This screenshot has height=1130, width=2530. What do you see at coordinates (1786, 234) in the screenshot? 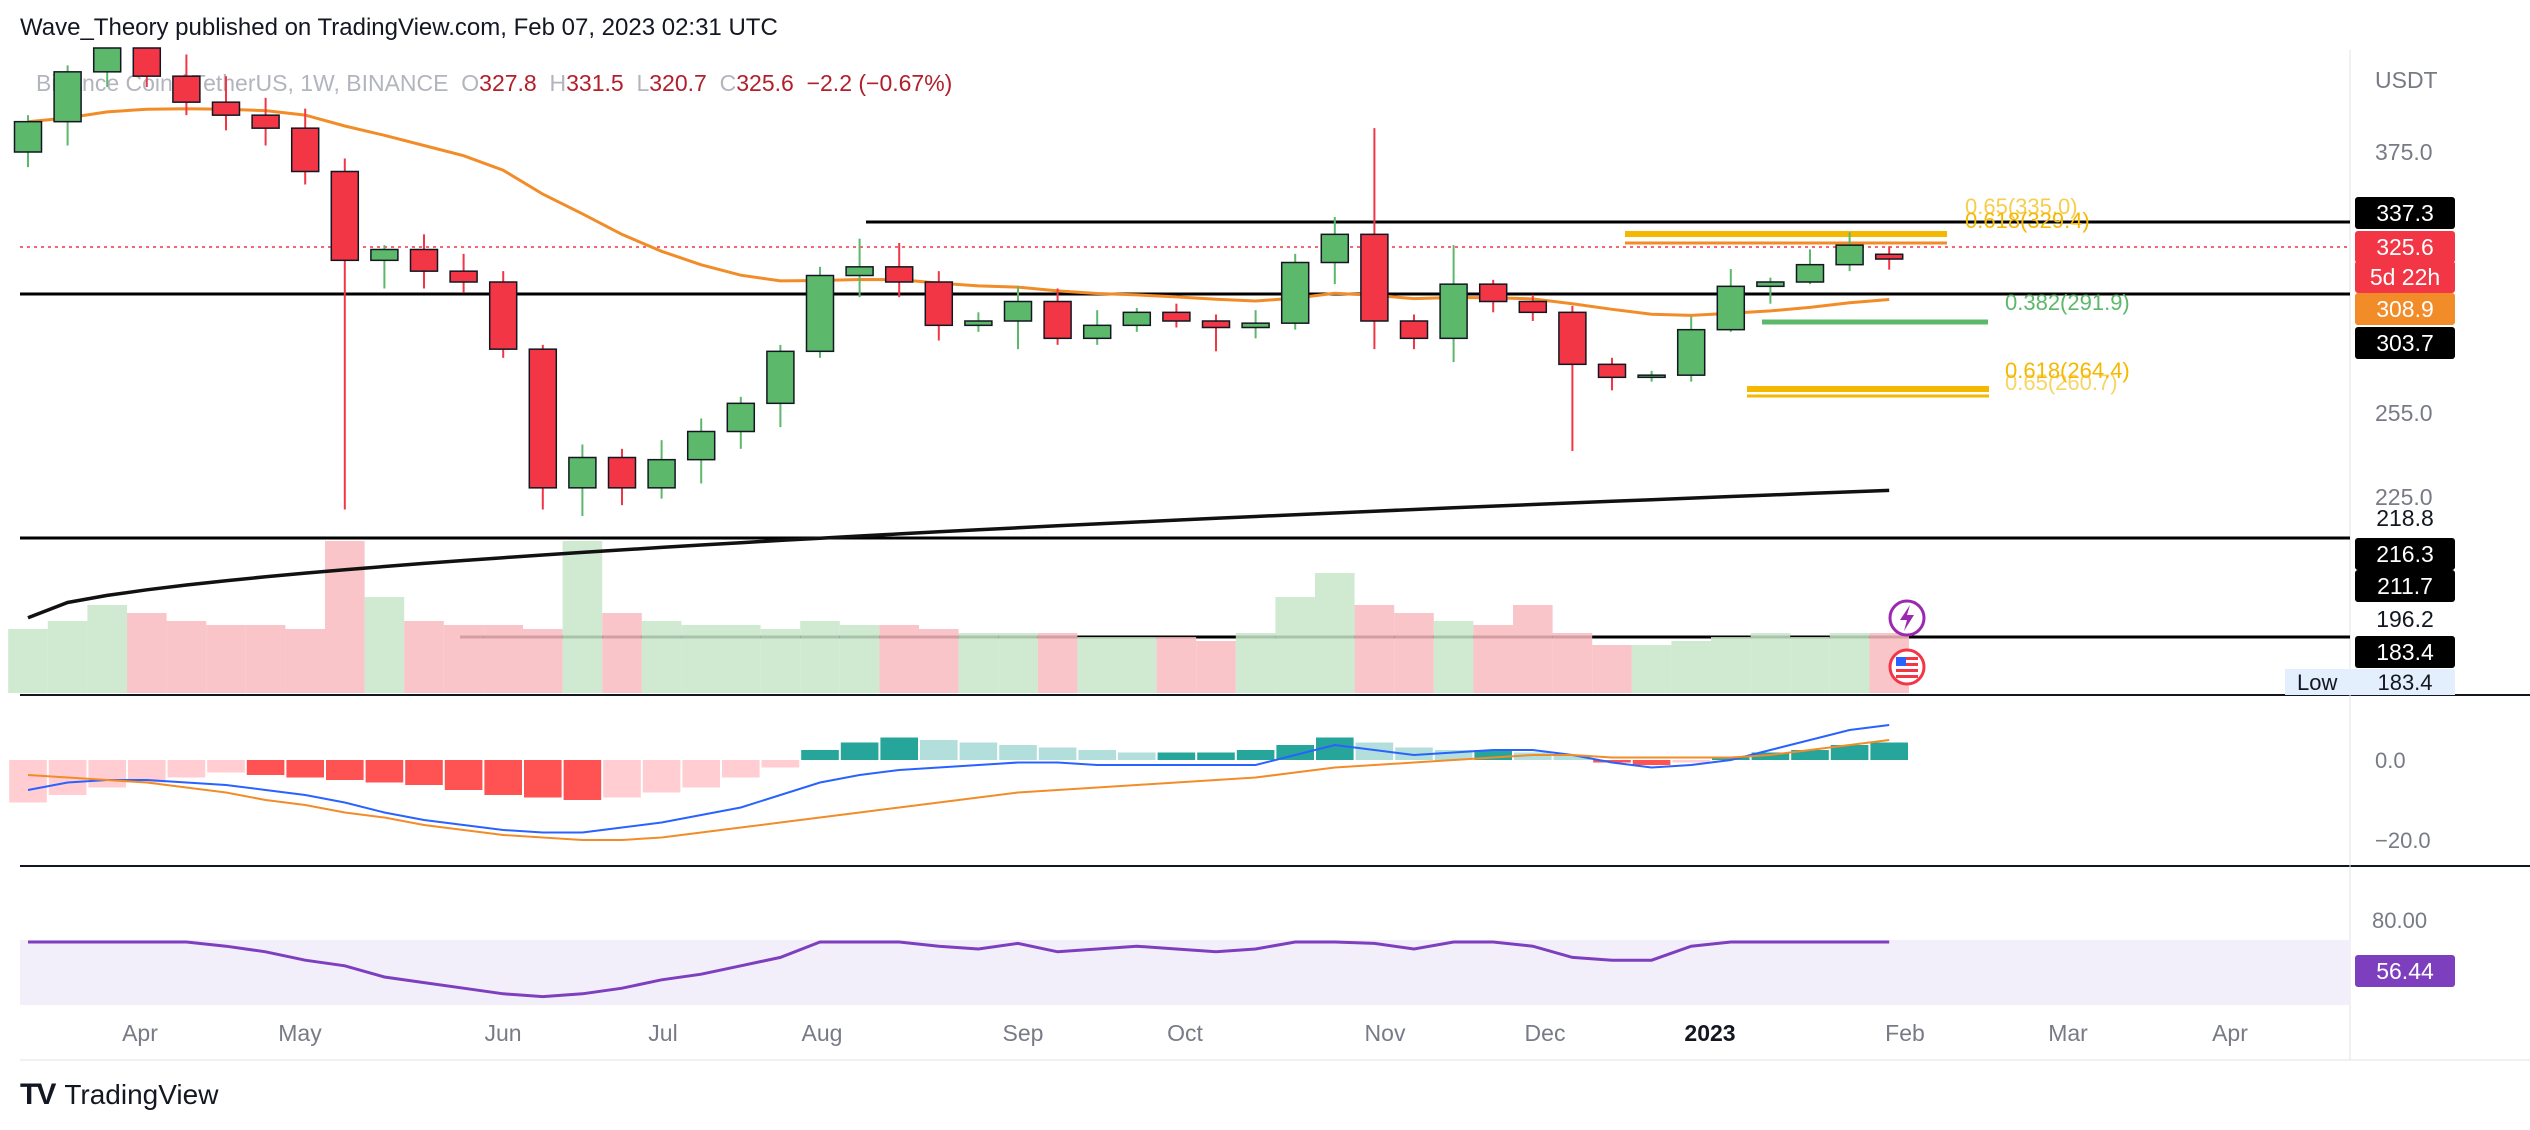
I see `fib-zone-upper` at bounding box center [1786, 234].